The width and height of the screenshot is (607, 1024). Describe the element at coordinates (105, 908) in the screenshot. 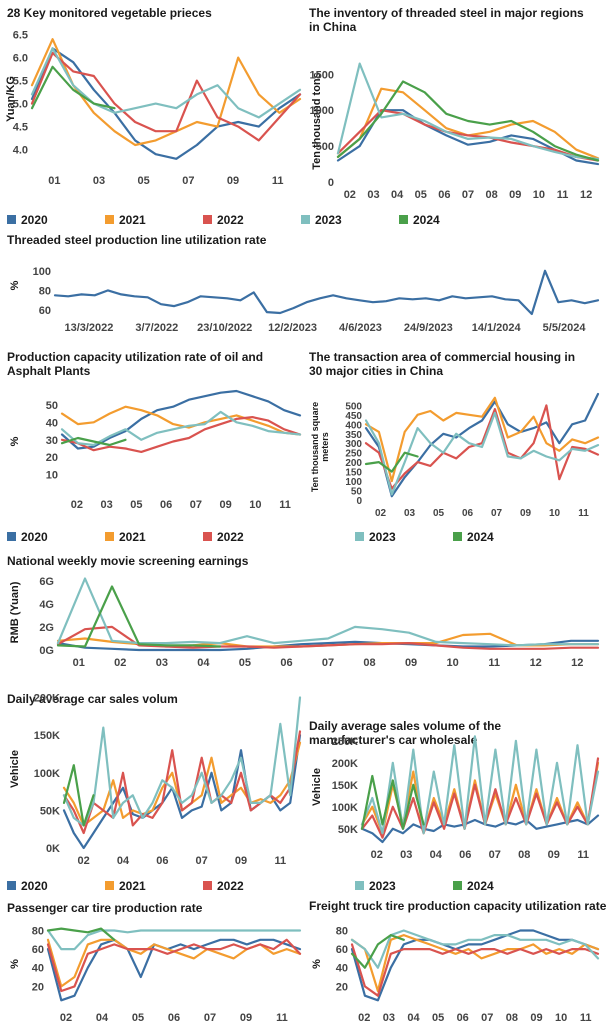

I see `chart-title: Passenger car tire production rate` at that location.